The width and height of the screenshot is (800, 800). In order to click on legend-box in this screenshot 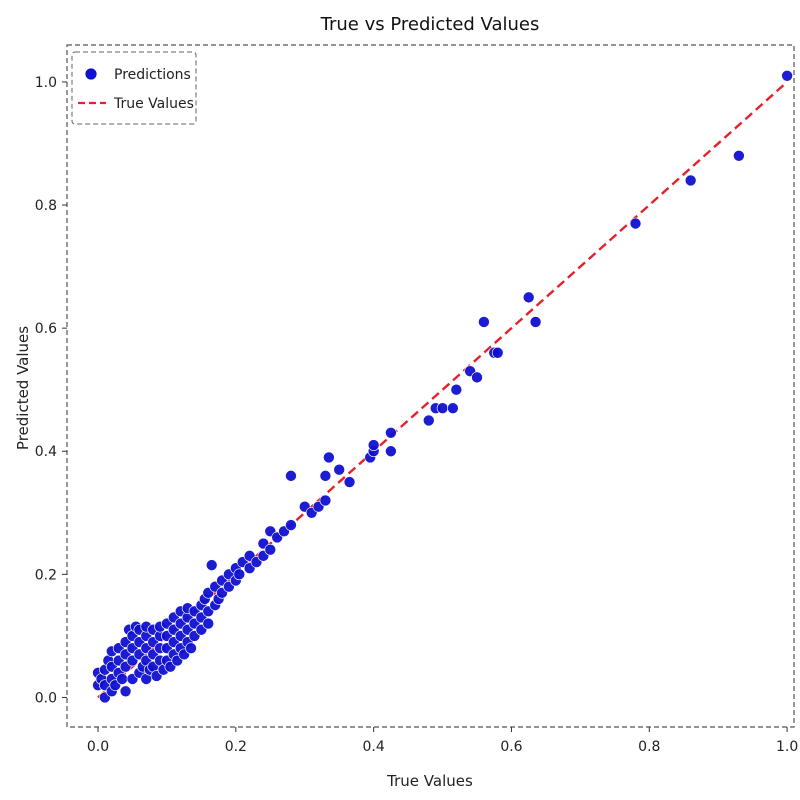, I will do `click(134, 88)`.